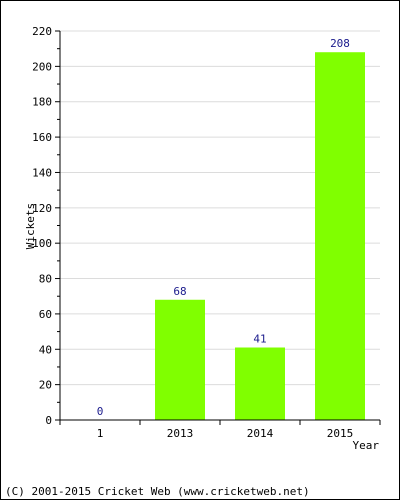 The height and width of the screenshot is (500, 400). I want to click on x-tick-label-2015: 2015, so click(340, 433).